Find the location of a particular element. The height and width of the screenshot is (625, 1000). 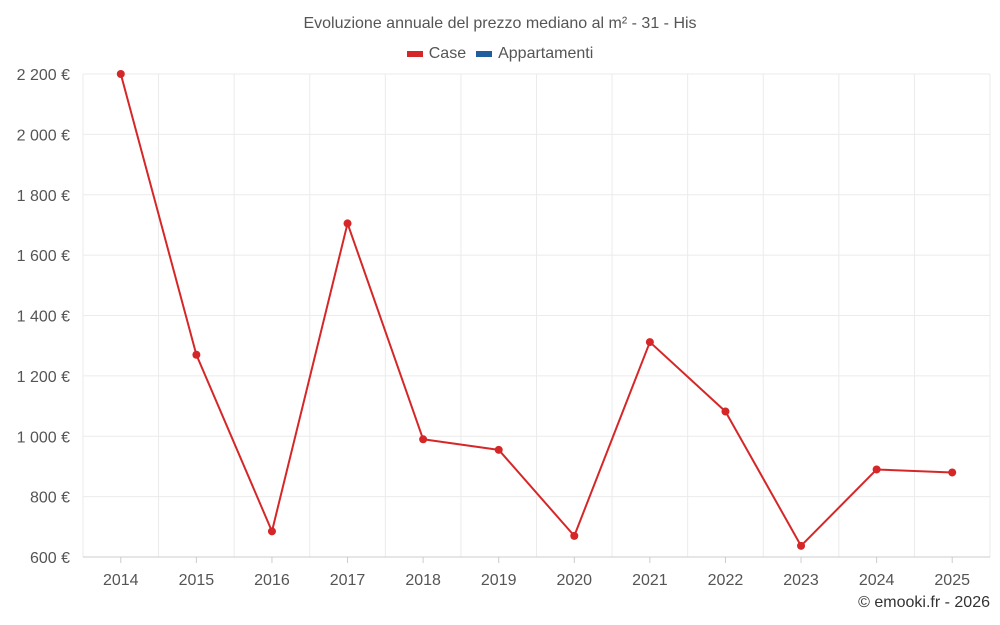

y-tick-label: 2 200 € is located at coordinates (43, 75).